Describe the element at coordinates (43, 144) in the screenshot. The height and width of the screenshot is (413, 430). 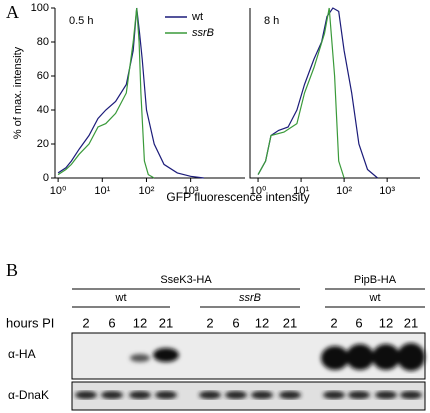
I see `y-tick-label: 20` at that location.